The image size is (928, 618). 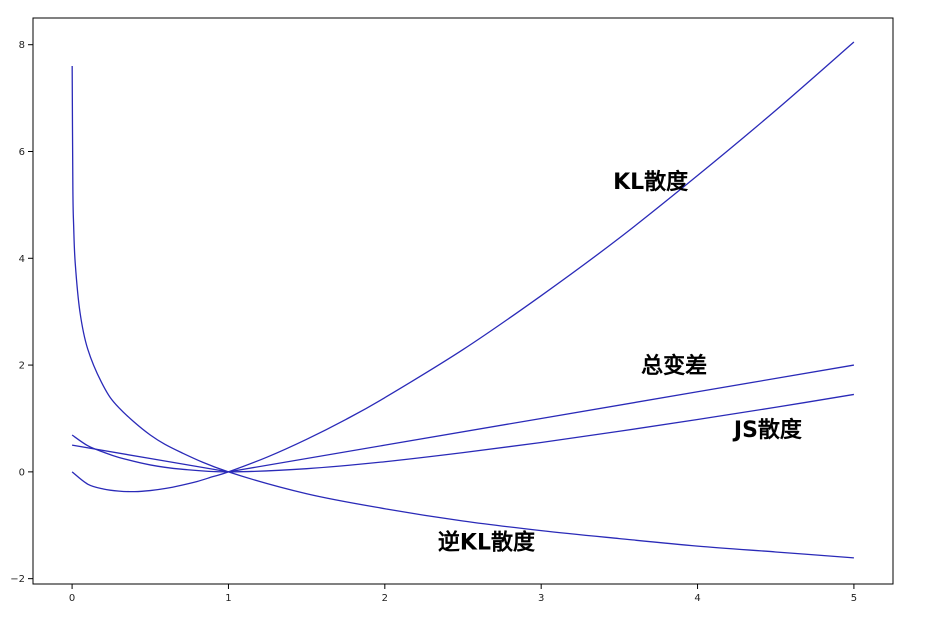 What do you see at coordinates (651, 182) in the screenshot?
I see `series-label-kl: KL散度` at bounding box center [651, 182].